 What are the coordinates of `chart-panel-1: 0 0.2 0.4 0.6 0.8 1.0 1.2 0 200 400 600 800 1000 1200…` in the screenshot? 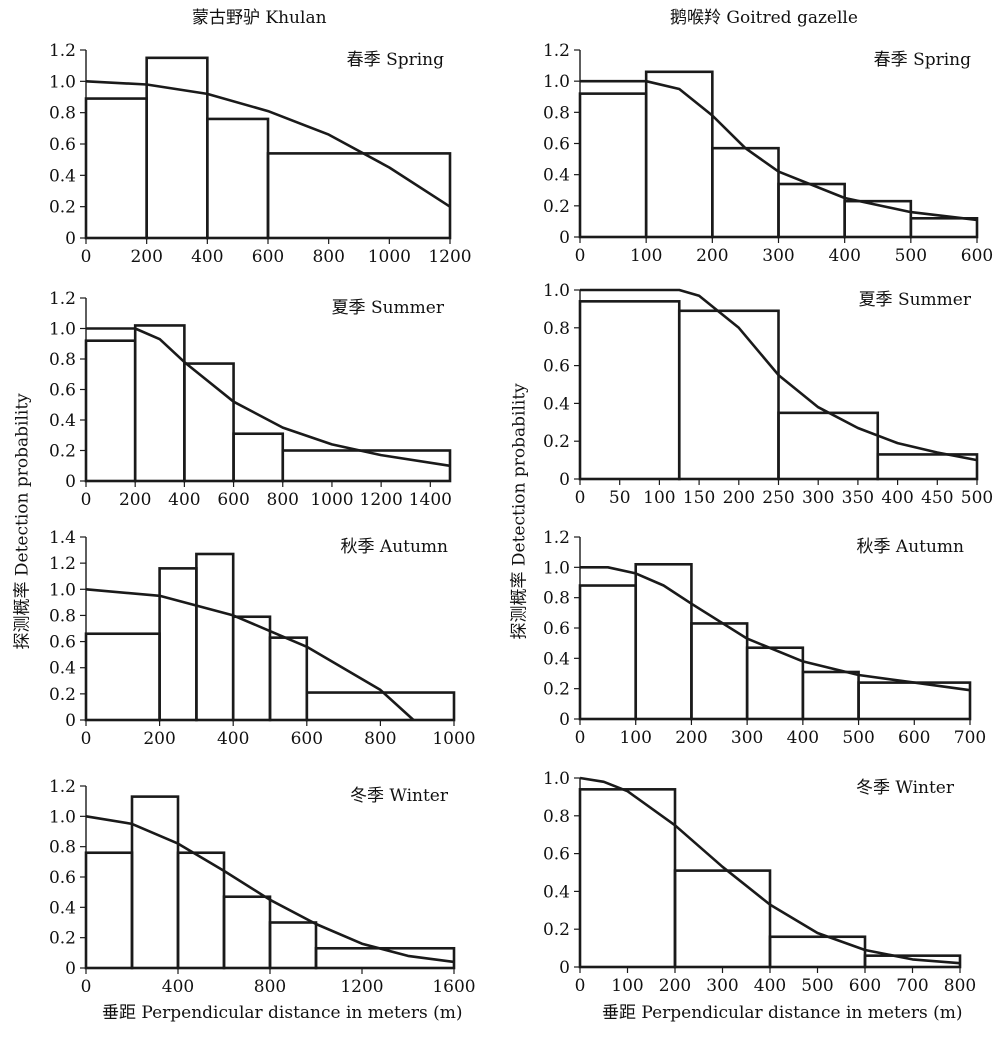 It's located at (260, 154).